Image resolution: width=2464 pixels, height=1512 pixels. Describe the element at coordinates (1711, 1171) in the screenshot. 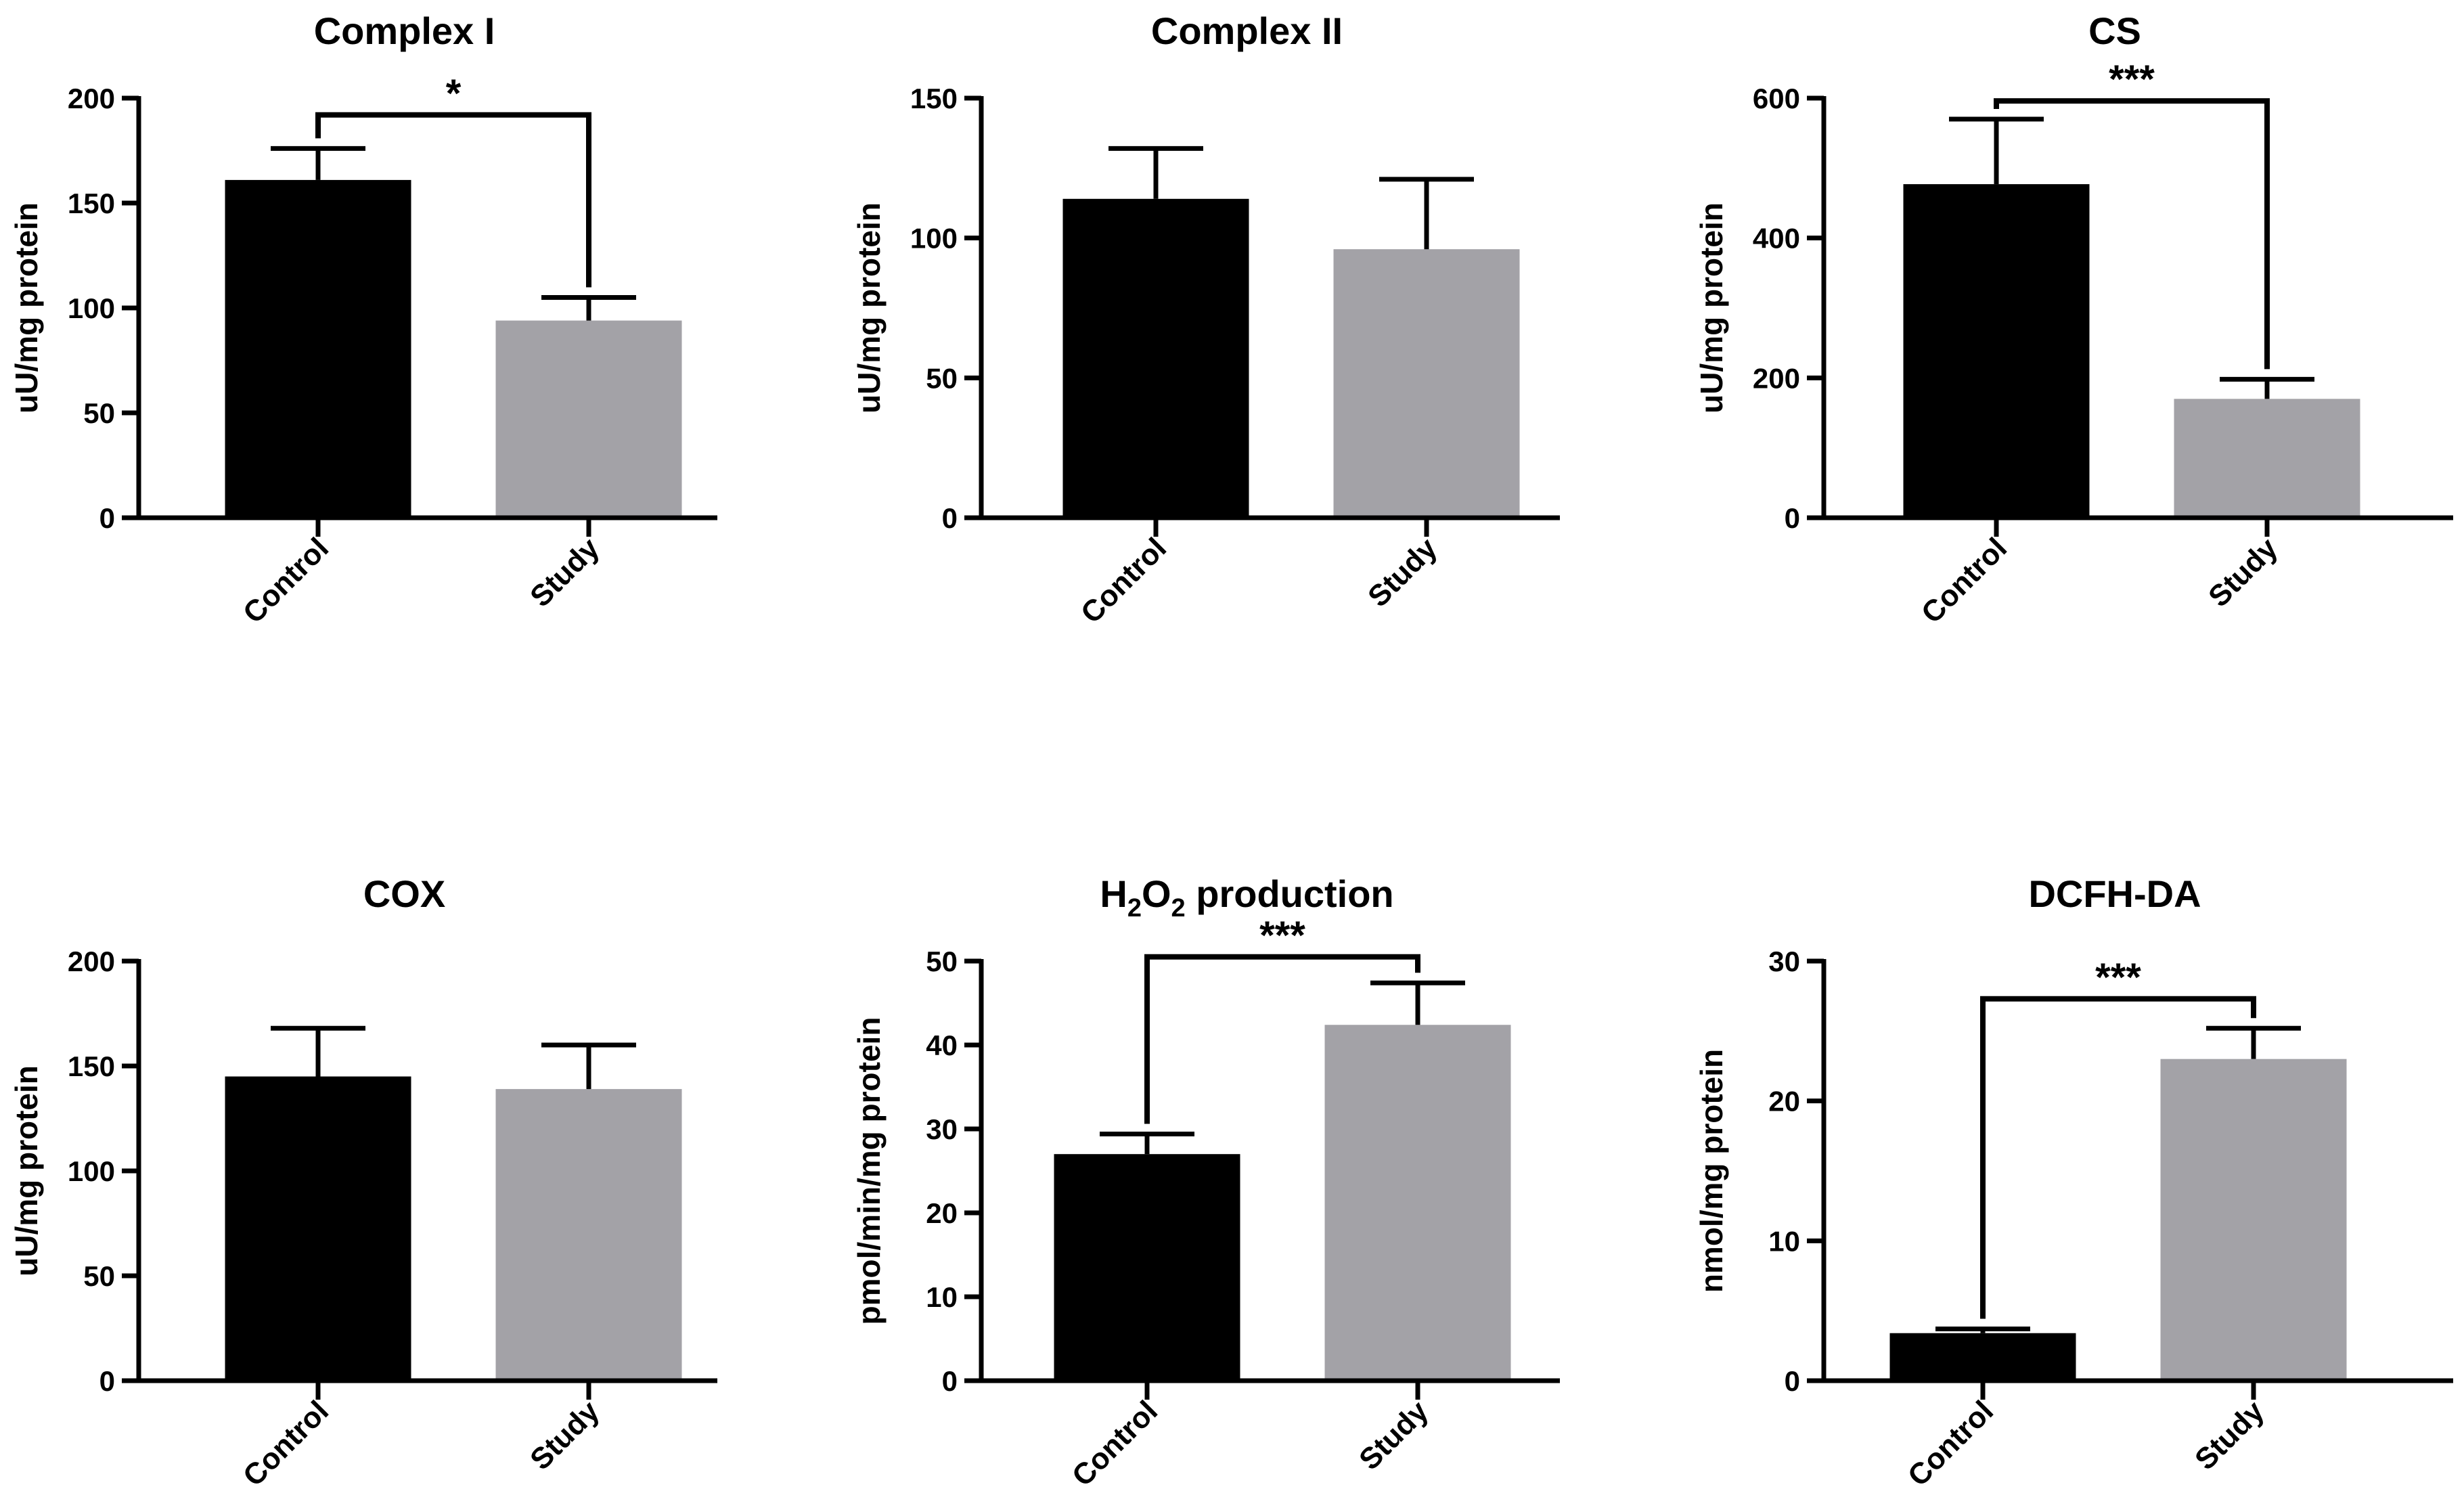

I see `y-axis-label: nmol/mg protein` at that location.